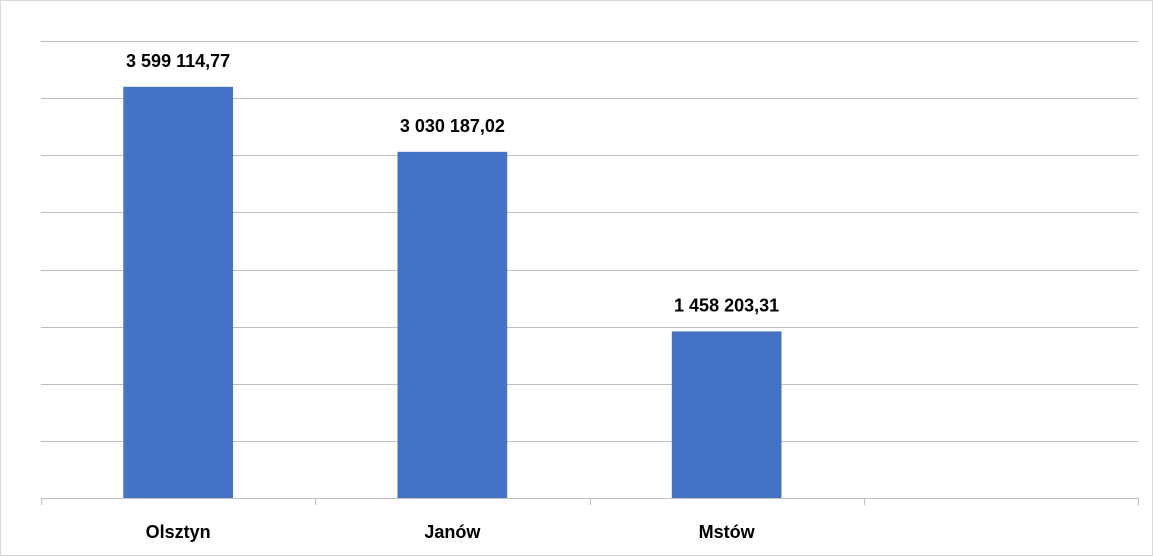  Describe the element at coordinates (452, 126) in the screenshot. I see `data-label: 3 030 187,02` at that location.